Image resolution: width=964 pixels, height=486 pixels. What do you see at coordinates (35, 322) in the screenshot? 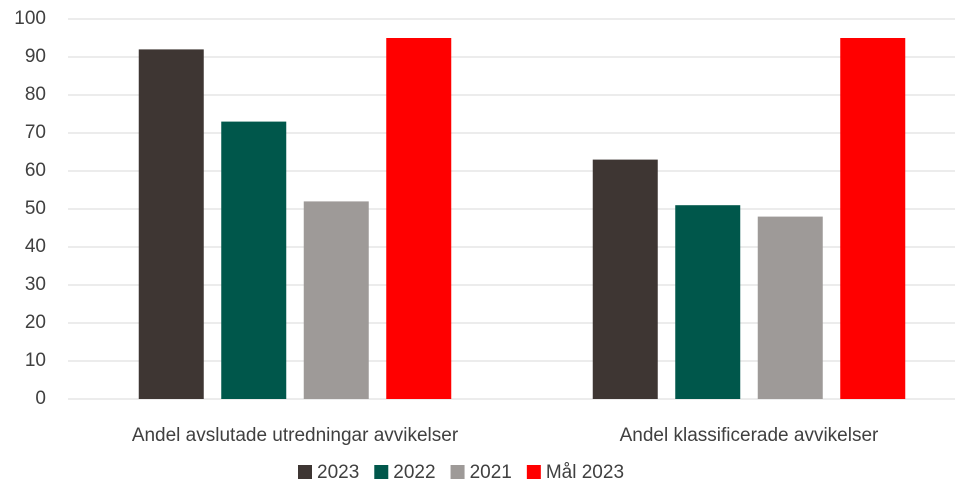
I see `y-tick-label: 20` at bounding box center [35, 322].